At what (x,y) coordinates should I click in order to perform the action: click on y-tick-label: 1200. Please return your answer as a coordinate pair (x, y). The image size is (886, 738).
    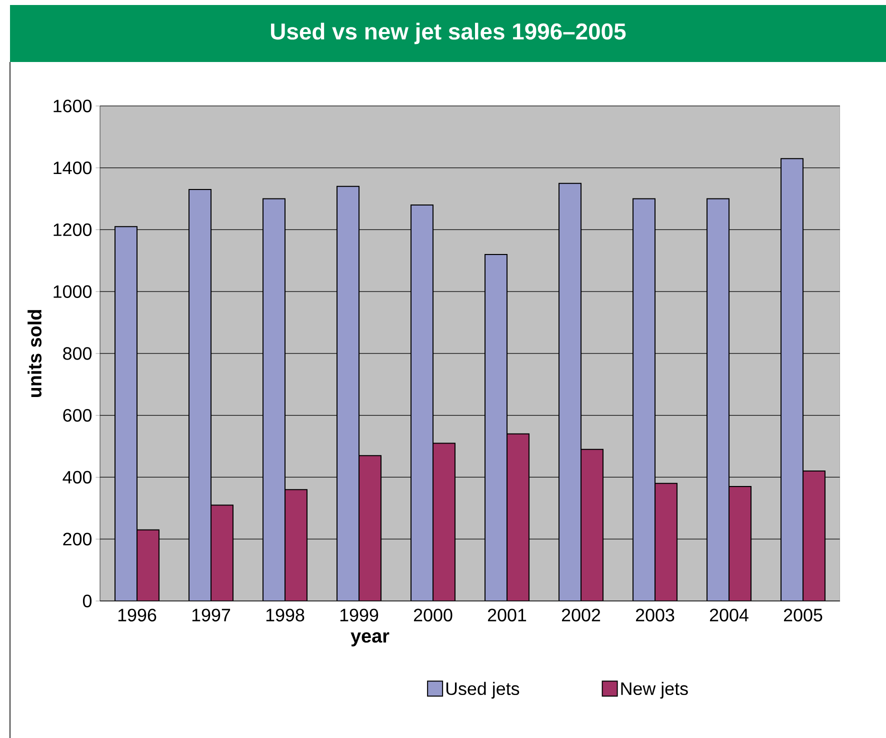
    Looking at the image, I should click on (73, 229).